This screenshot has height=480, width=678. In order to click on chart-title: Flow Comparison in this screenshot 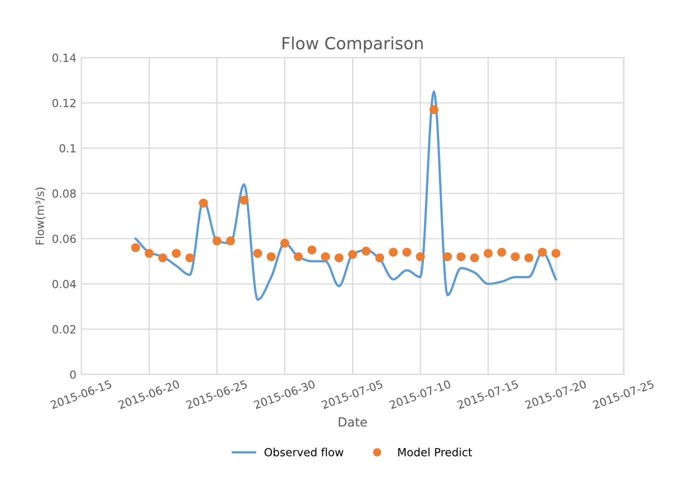, I will do `click(352, 44)`.